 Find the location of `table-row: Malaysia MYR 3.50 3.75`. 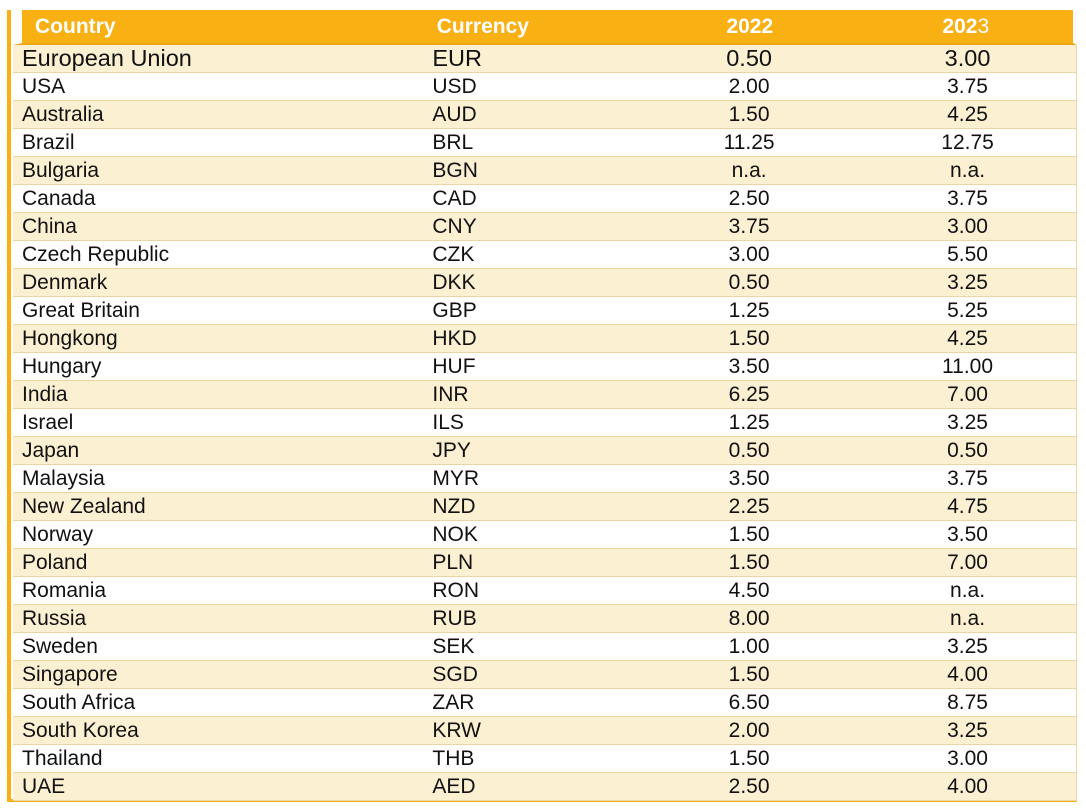

table-row: Malaysia MYR 3.50 3.75 is located at coordinates (544, 479).